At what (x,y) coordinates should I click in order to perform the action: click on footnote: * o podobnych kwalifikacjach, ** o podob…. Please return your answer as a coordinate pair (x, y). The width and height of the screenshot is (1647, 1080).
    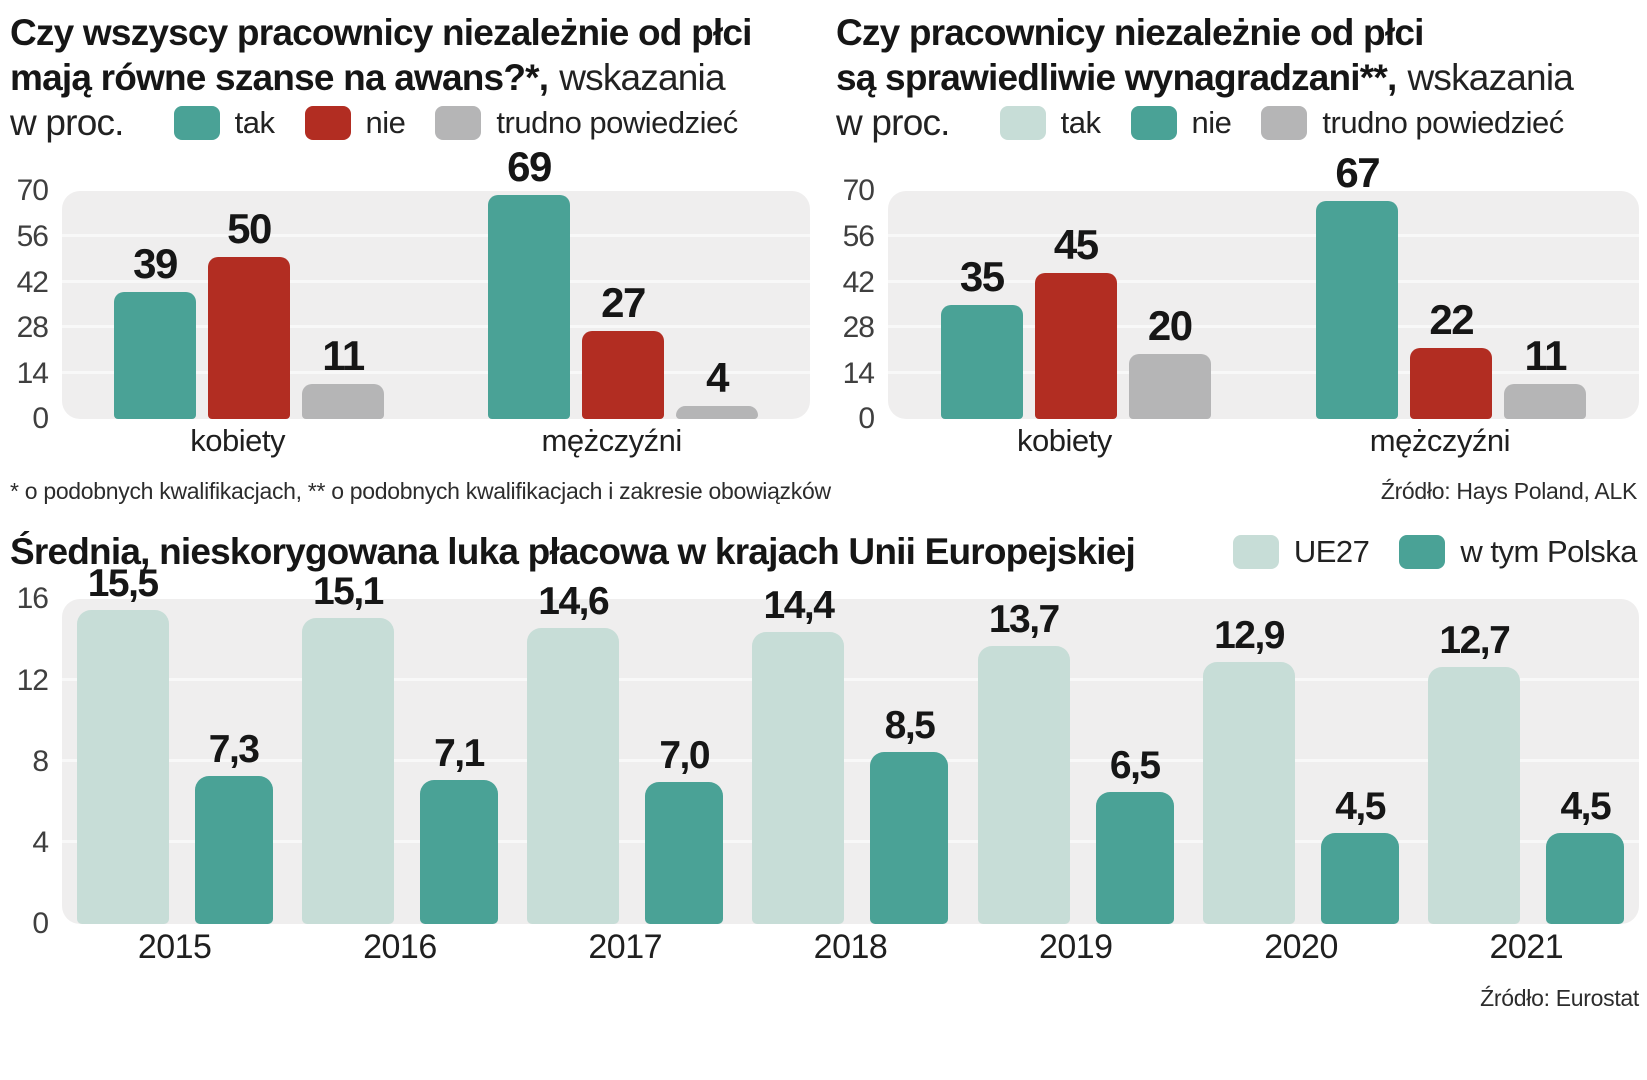
    Looking at the image, I should click on (420, 491).